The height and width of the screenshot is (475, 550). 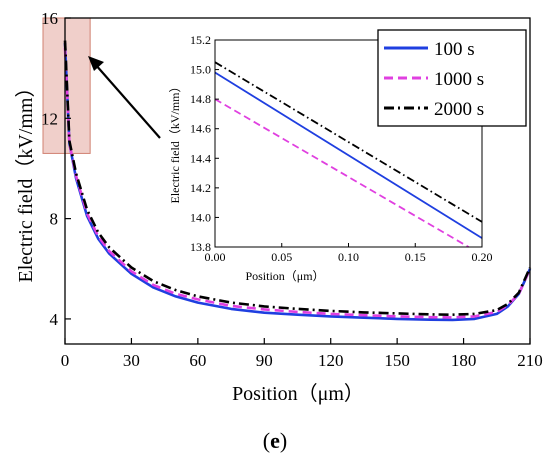 What do you see at coordinates (200, 158) in the screenshot?
I see `inset-y-tick-label: 14.4` at bounding box center [200, 158].